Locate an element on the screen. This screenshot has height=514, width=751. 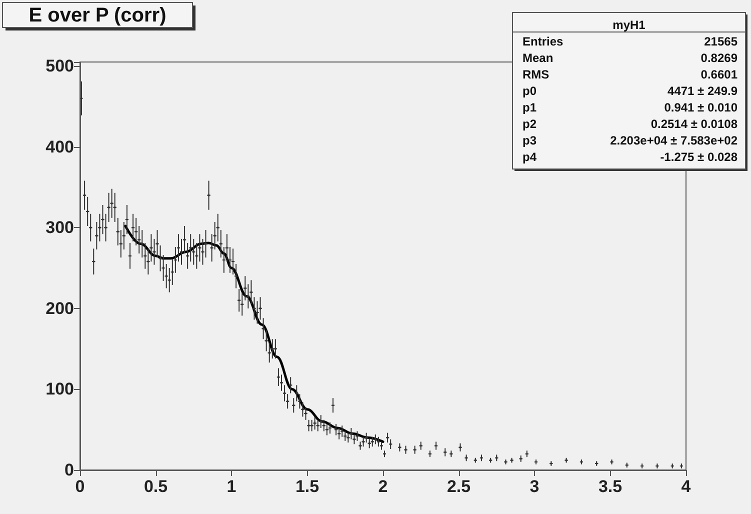
x-tick-label: 2 is located at coordinates (383, 486).